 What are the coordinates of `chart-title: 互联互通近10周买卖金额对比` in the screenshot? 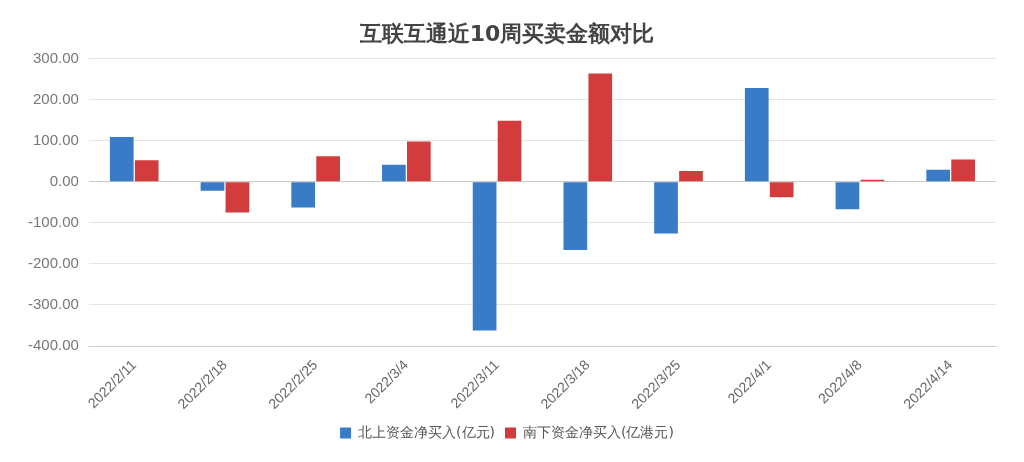 It's located at (506, 33).